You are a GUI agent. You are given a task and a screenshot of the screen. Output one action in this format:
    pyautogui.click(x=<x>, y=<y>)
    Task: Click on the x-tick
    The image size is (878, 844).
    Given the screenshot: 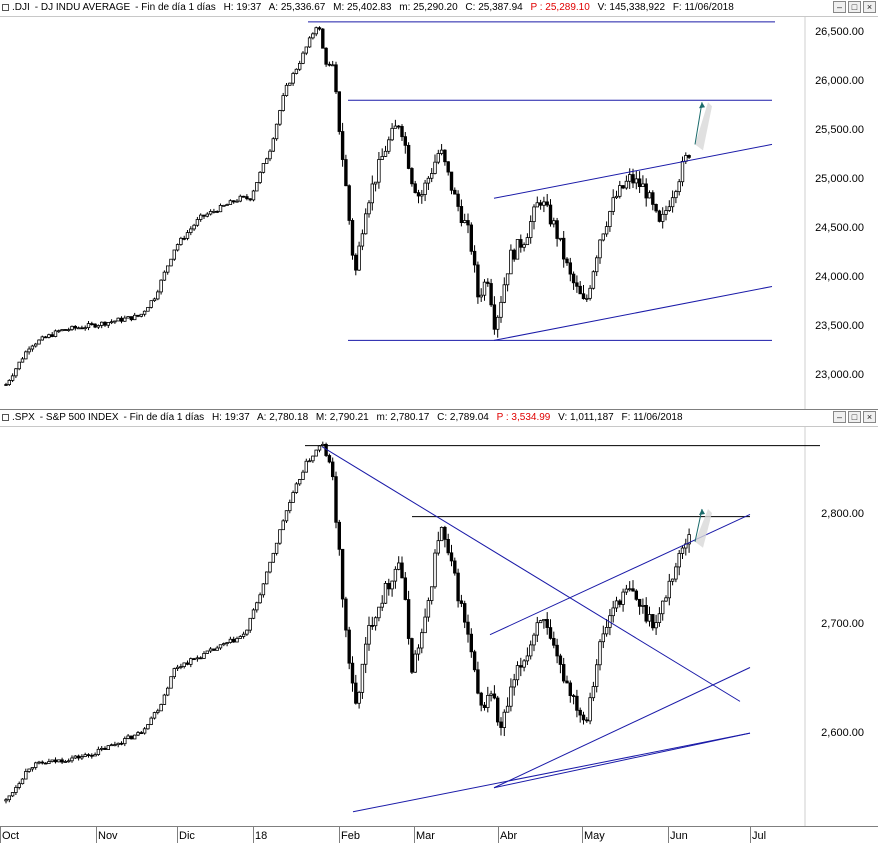 What is the action you would take?
    pyautogui.click(x=582, y=835)
    